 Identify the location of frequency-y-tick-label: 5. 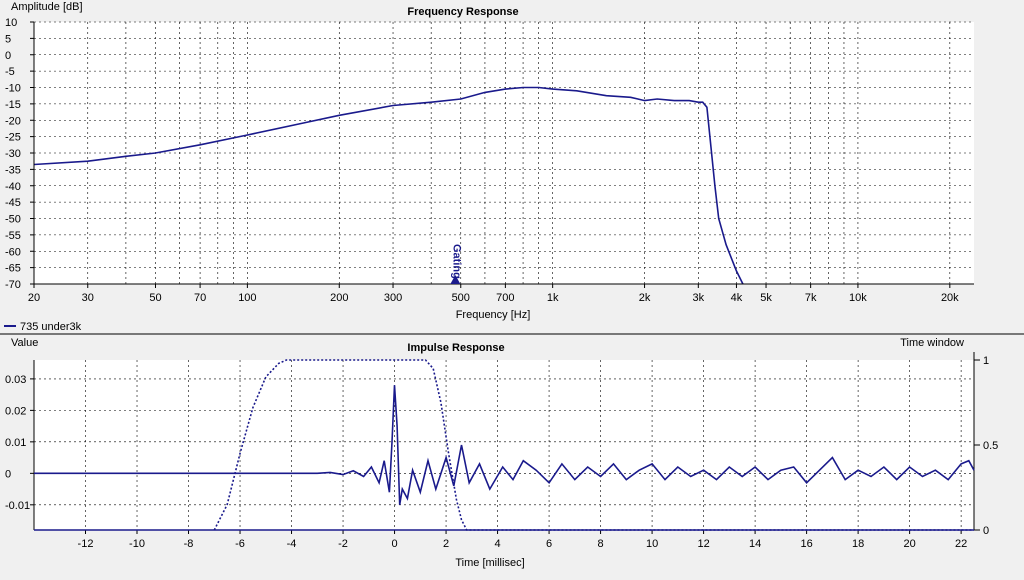
(8, 39).